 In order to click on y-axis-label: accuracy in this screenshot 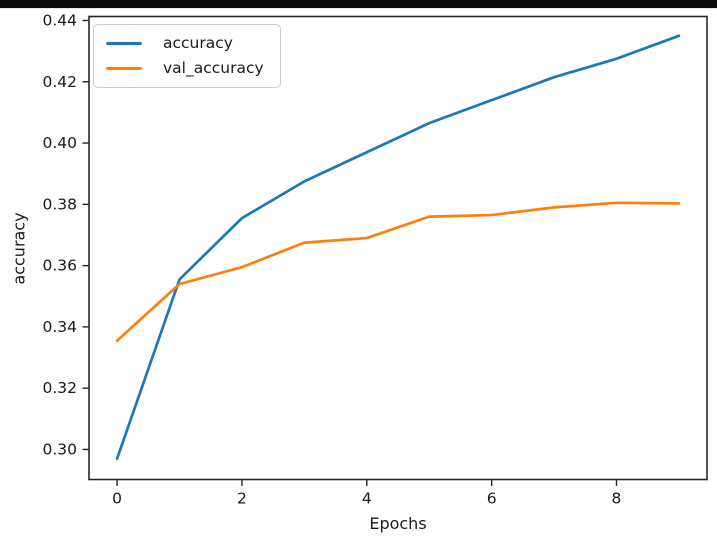, I will do `click(19, 248)`.